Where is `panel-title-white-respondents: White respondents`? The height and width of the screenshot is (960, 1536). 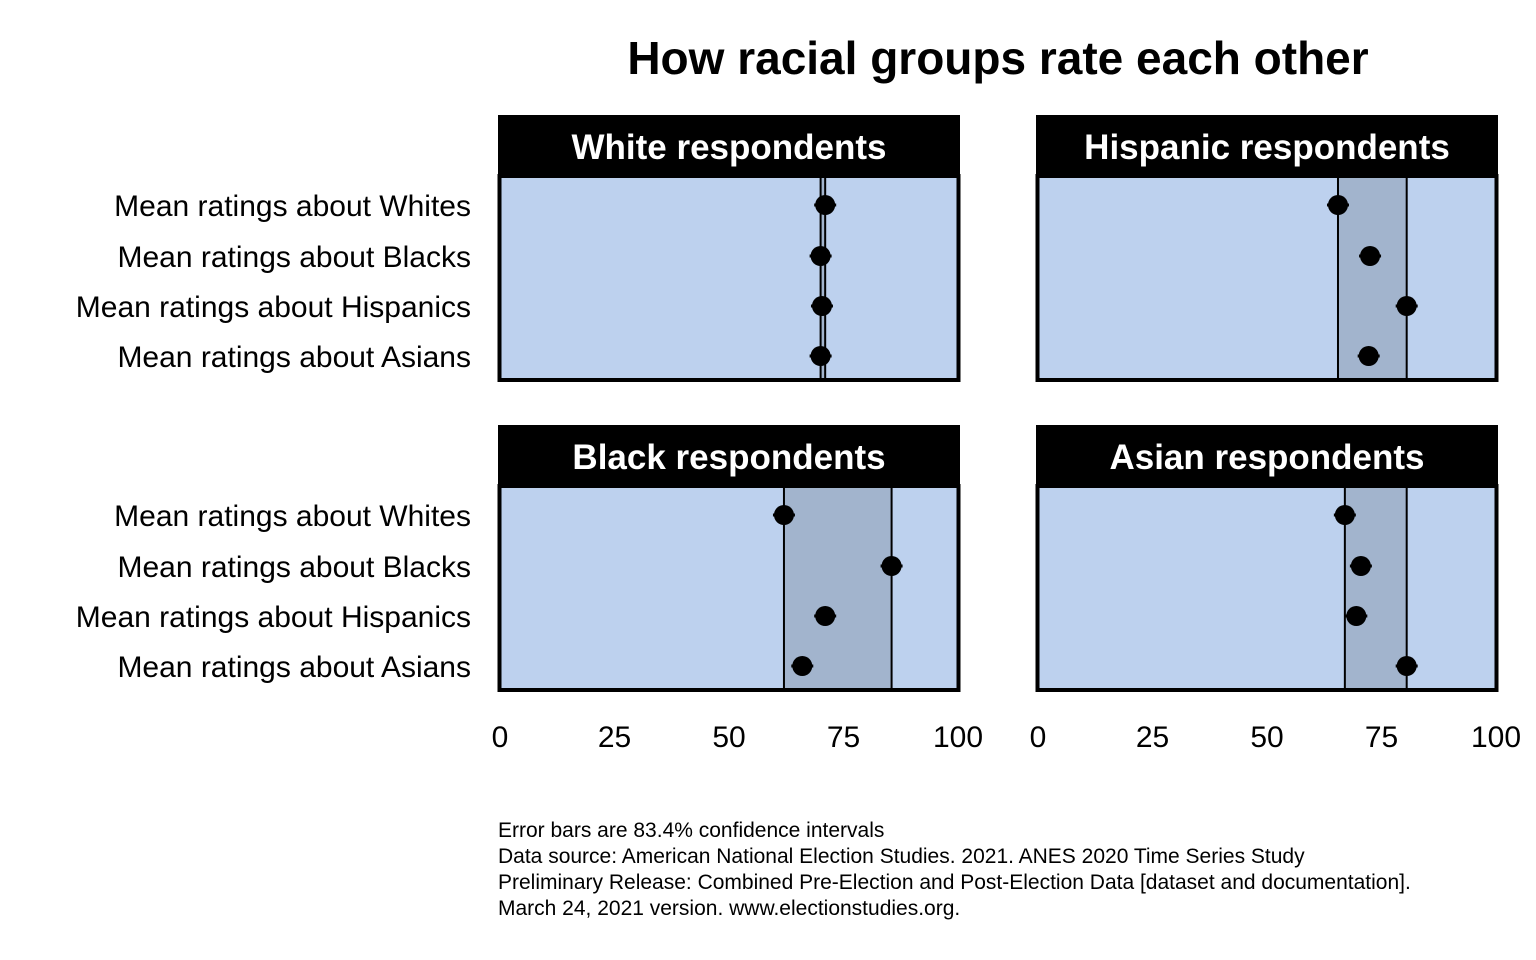
panel-title-white-respondents: White respondents is located at coordinates (728, 147).